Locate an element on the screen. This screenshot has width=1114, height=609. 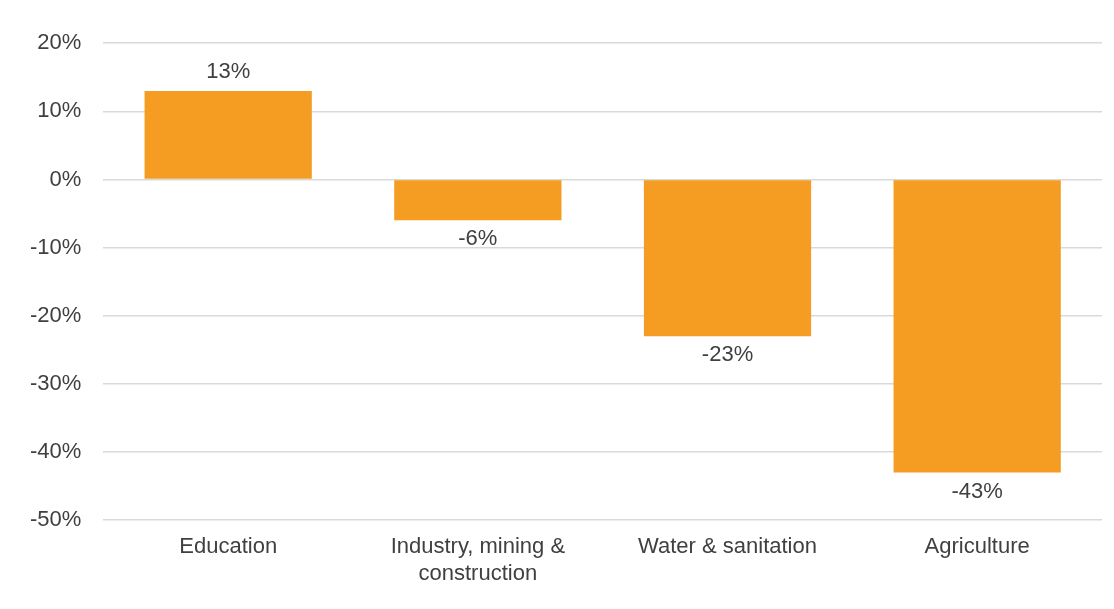
x-tick-label: Agriculture is located at coordinates (977, 546).